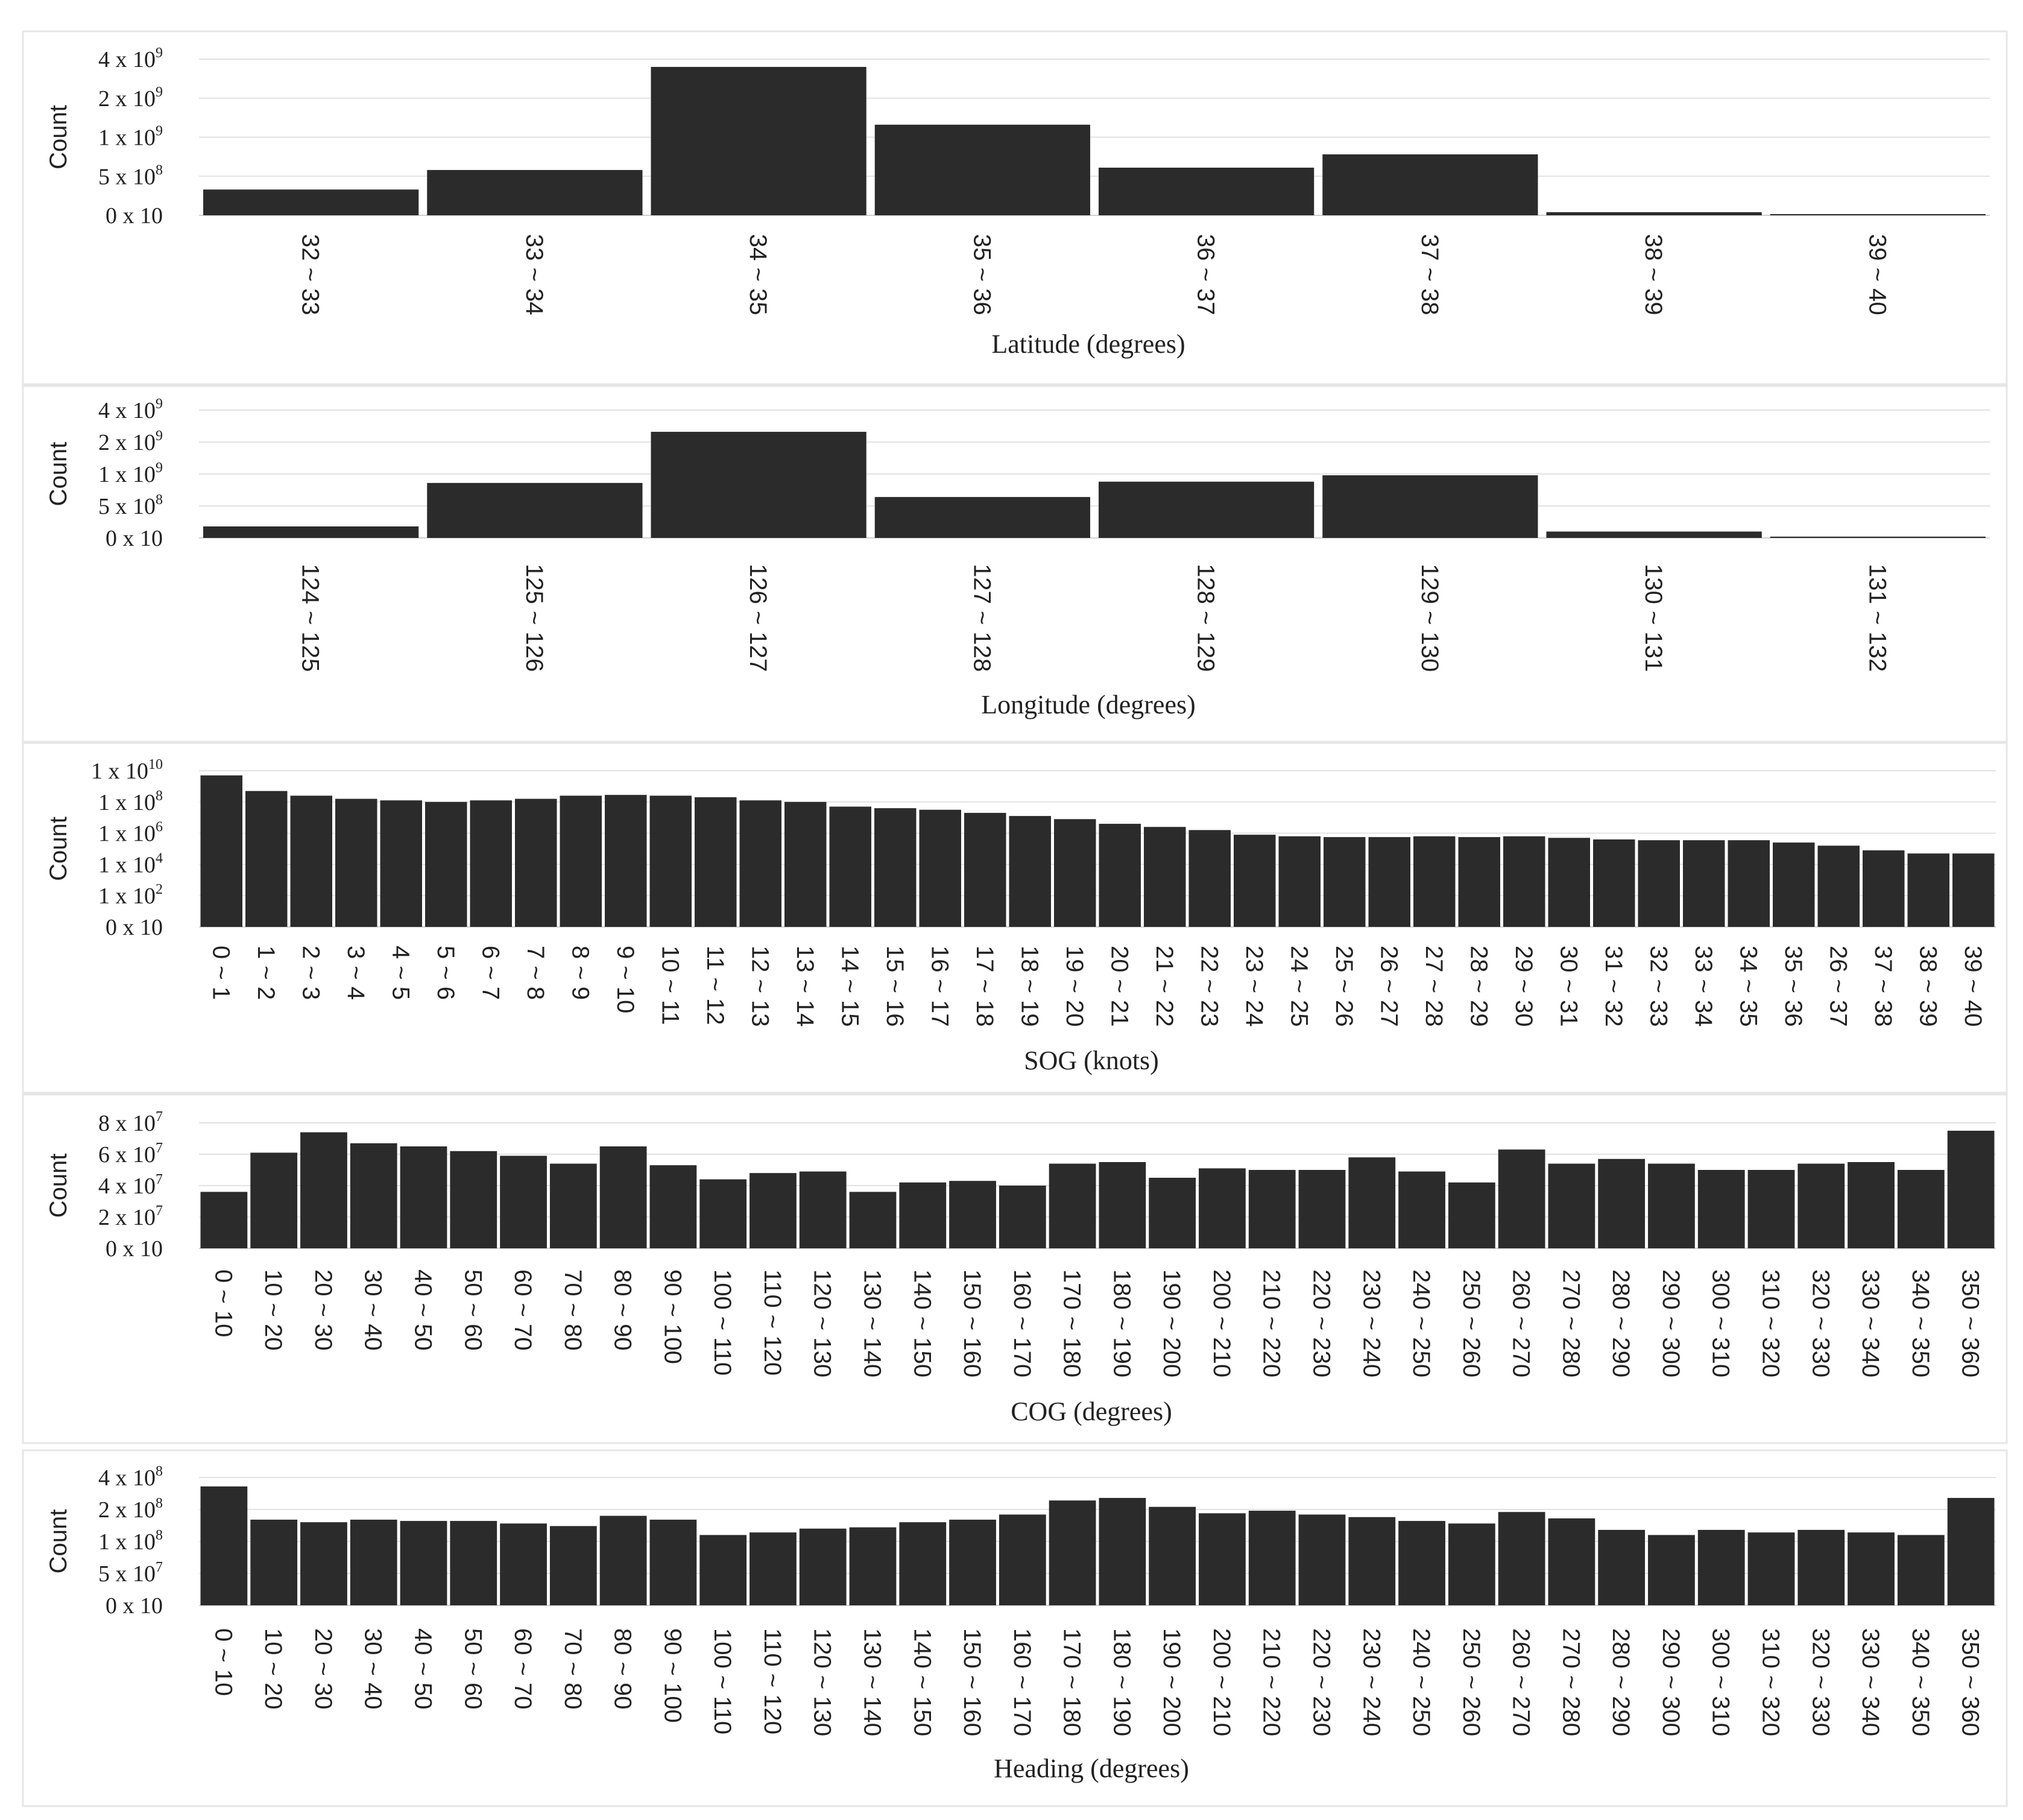 Image resolution: width=2023 pixels, height=1820 pixels. What do you see at coordinates (1022, 1682) in the screenshot?
I see `x-tick-label: 160 ~ 170` at bounding box center [1022, 1682].